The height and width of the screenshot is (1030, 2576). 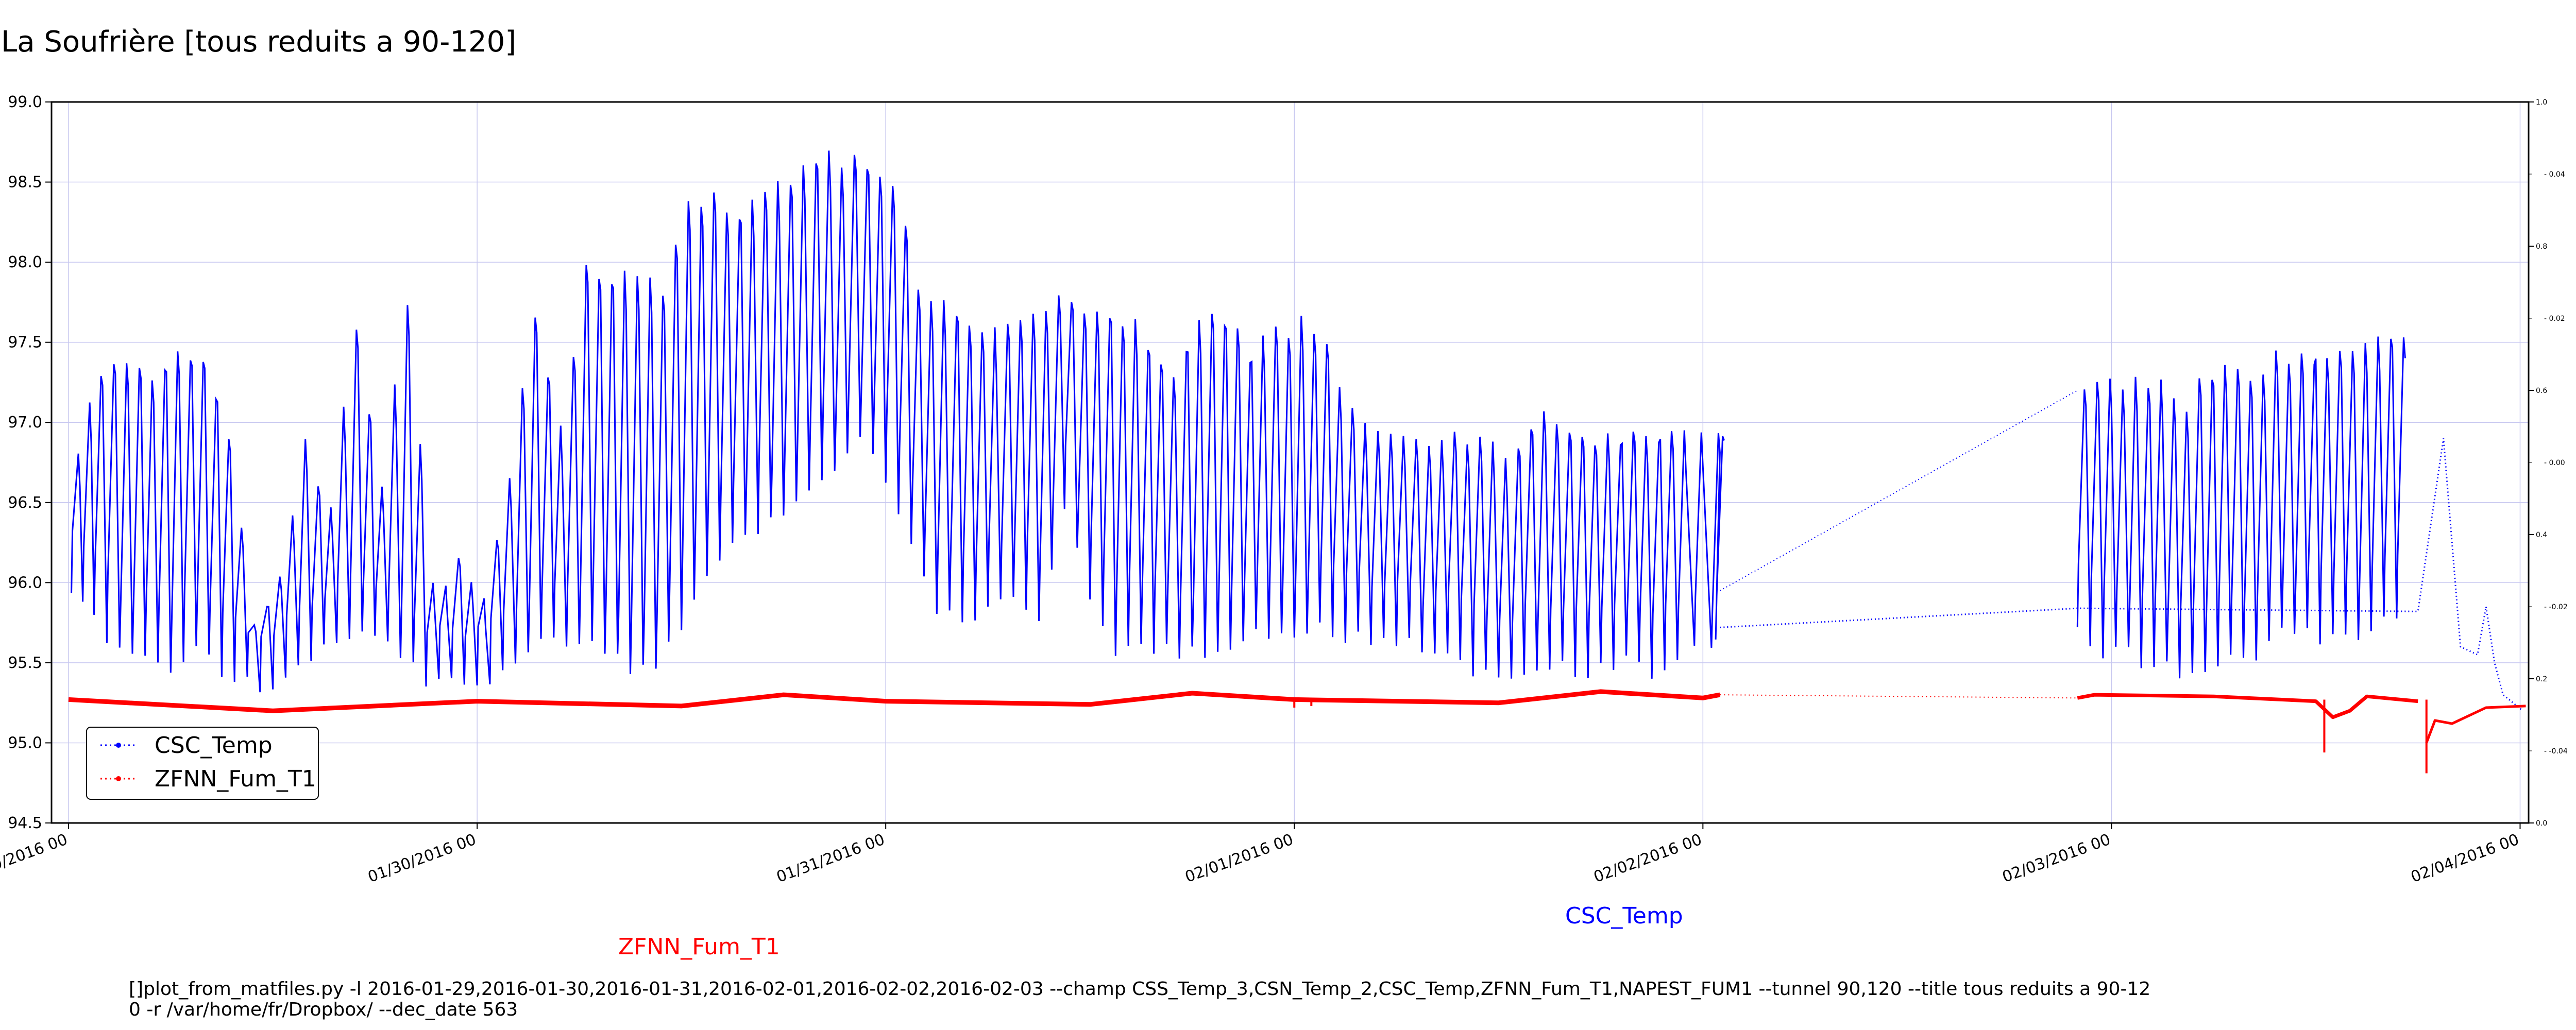 I want to click on xtick-label-4: 02/02/2016 00, so click(x=1647, y=859).